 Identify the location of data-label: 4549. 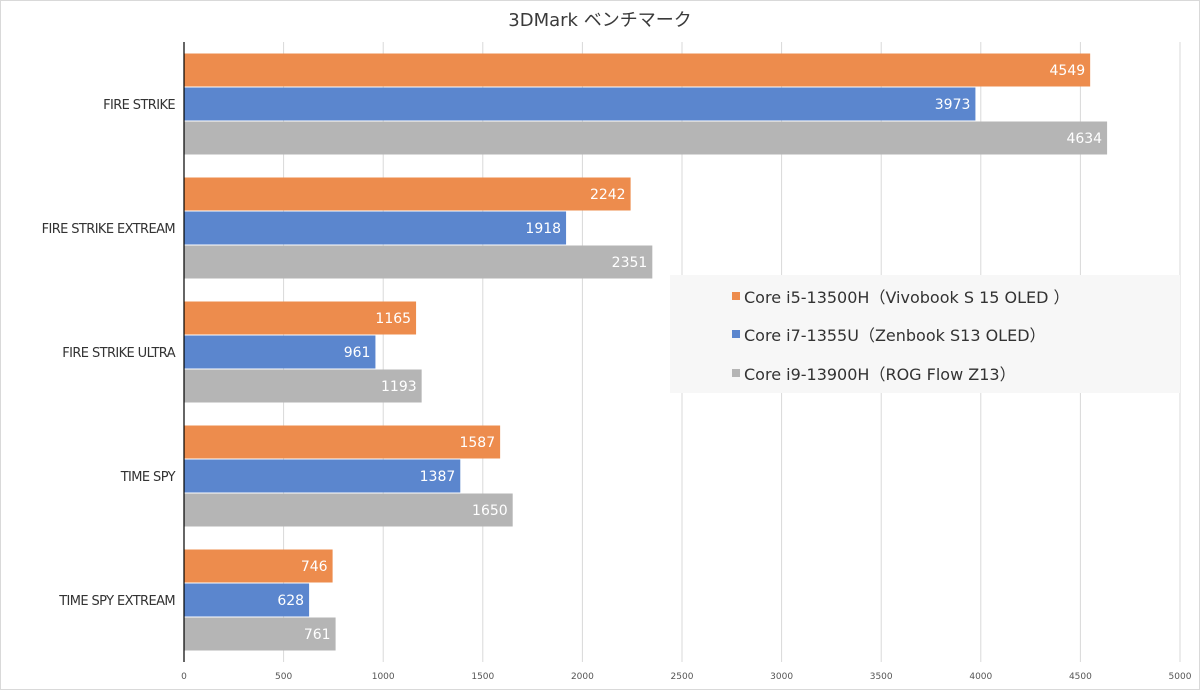
(1068, 71).